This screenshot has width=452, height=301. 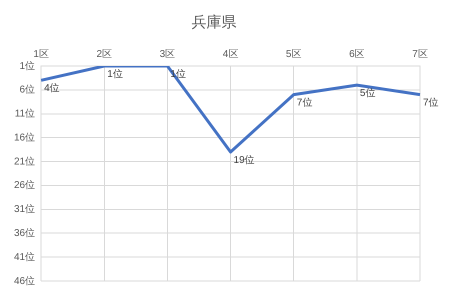 What do you see at coordinates (25, 280) in the screenshot?
I see `y-tick-label: 46位` at bounding box center [25, 280].